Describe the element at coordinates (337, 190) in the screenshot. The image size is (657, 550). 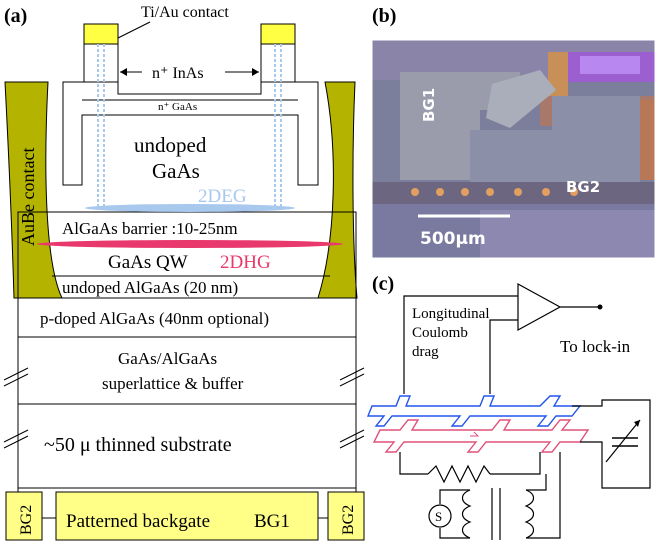
I see `aube-contact-right` at that location.